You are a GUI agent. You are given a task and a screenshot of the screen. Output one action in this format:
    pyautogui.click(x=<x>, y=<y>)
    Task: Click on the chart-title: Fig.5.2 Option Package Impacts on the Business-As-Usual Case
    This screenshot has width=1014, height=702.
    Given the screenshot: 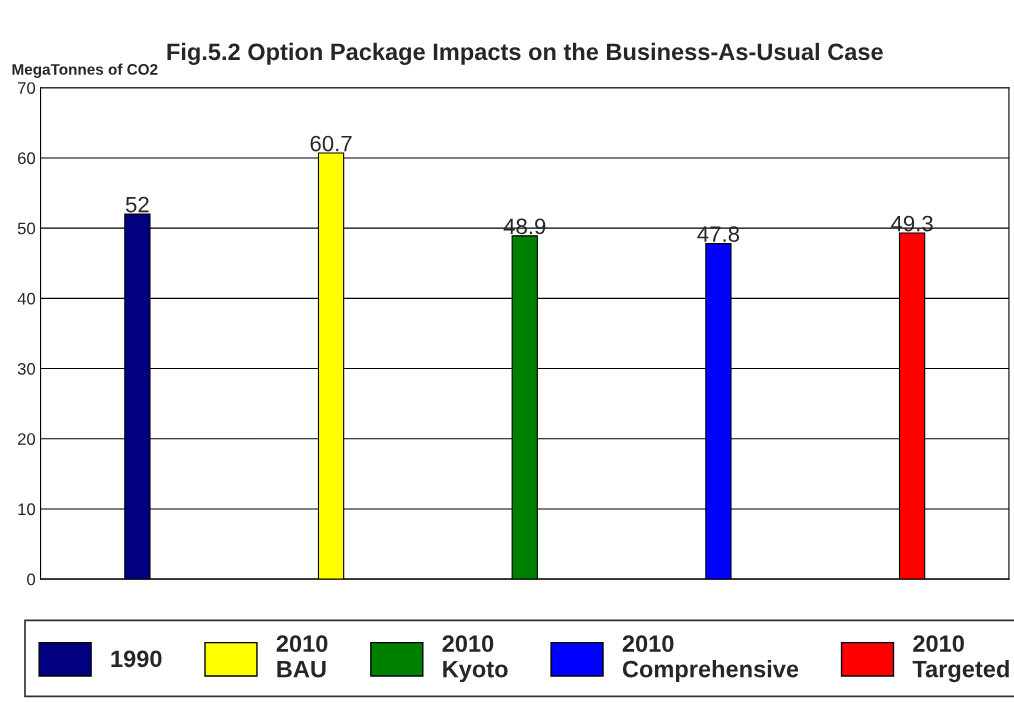 What is the action you would take?
    pyautogui.click(x=525, y=53)
    